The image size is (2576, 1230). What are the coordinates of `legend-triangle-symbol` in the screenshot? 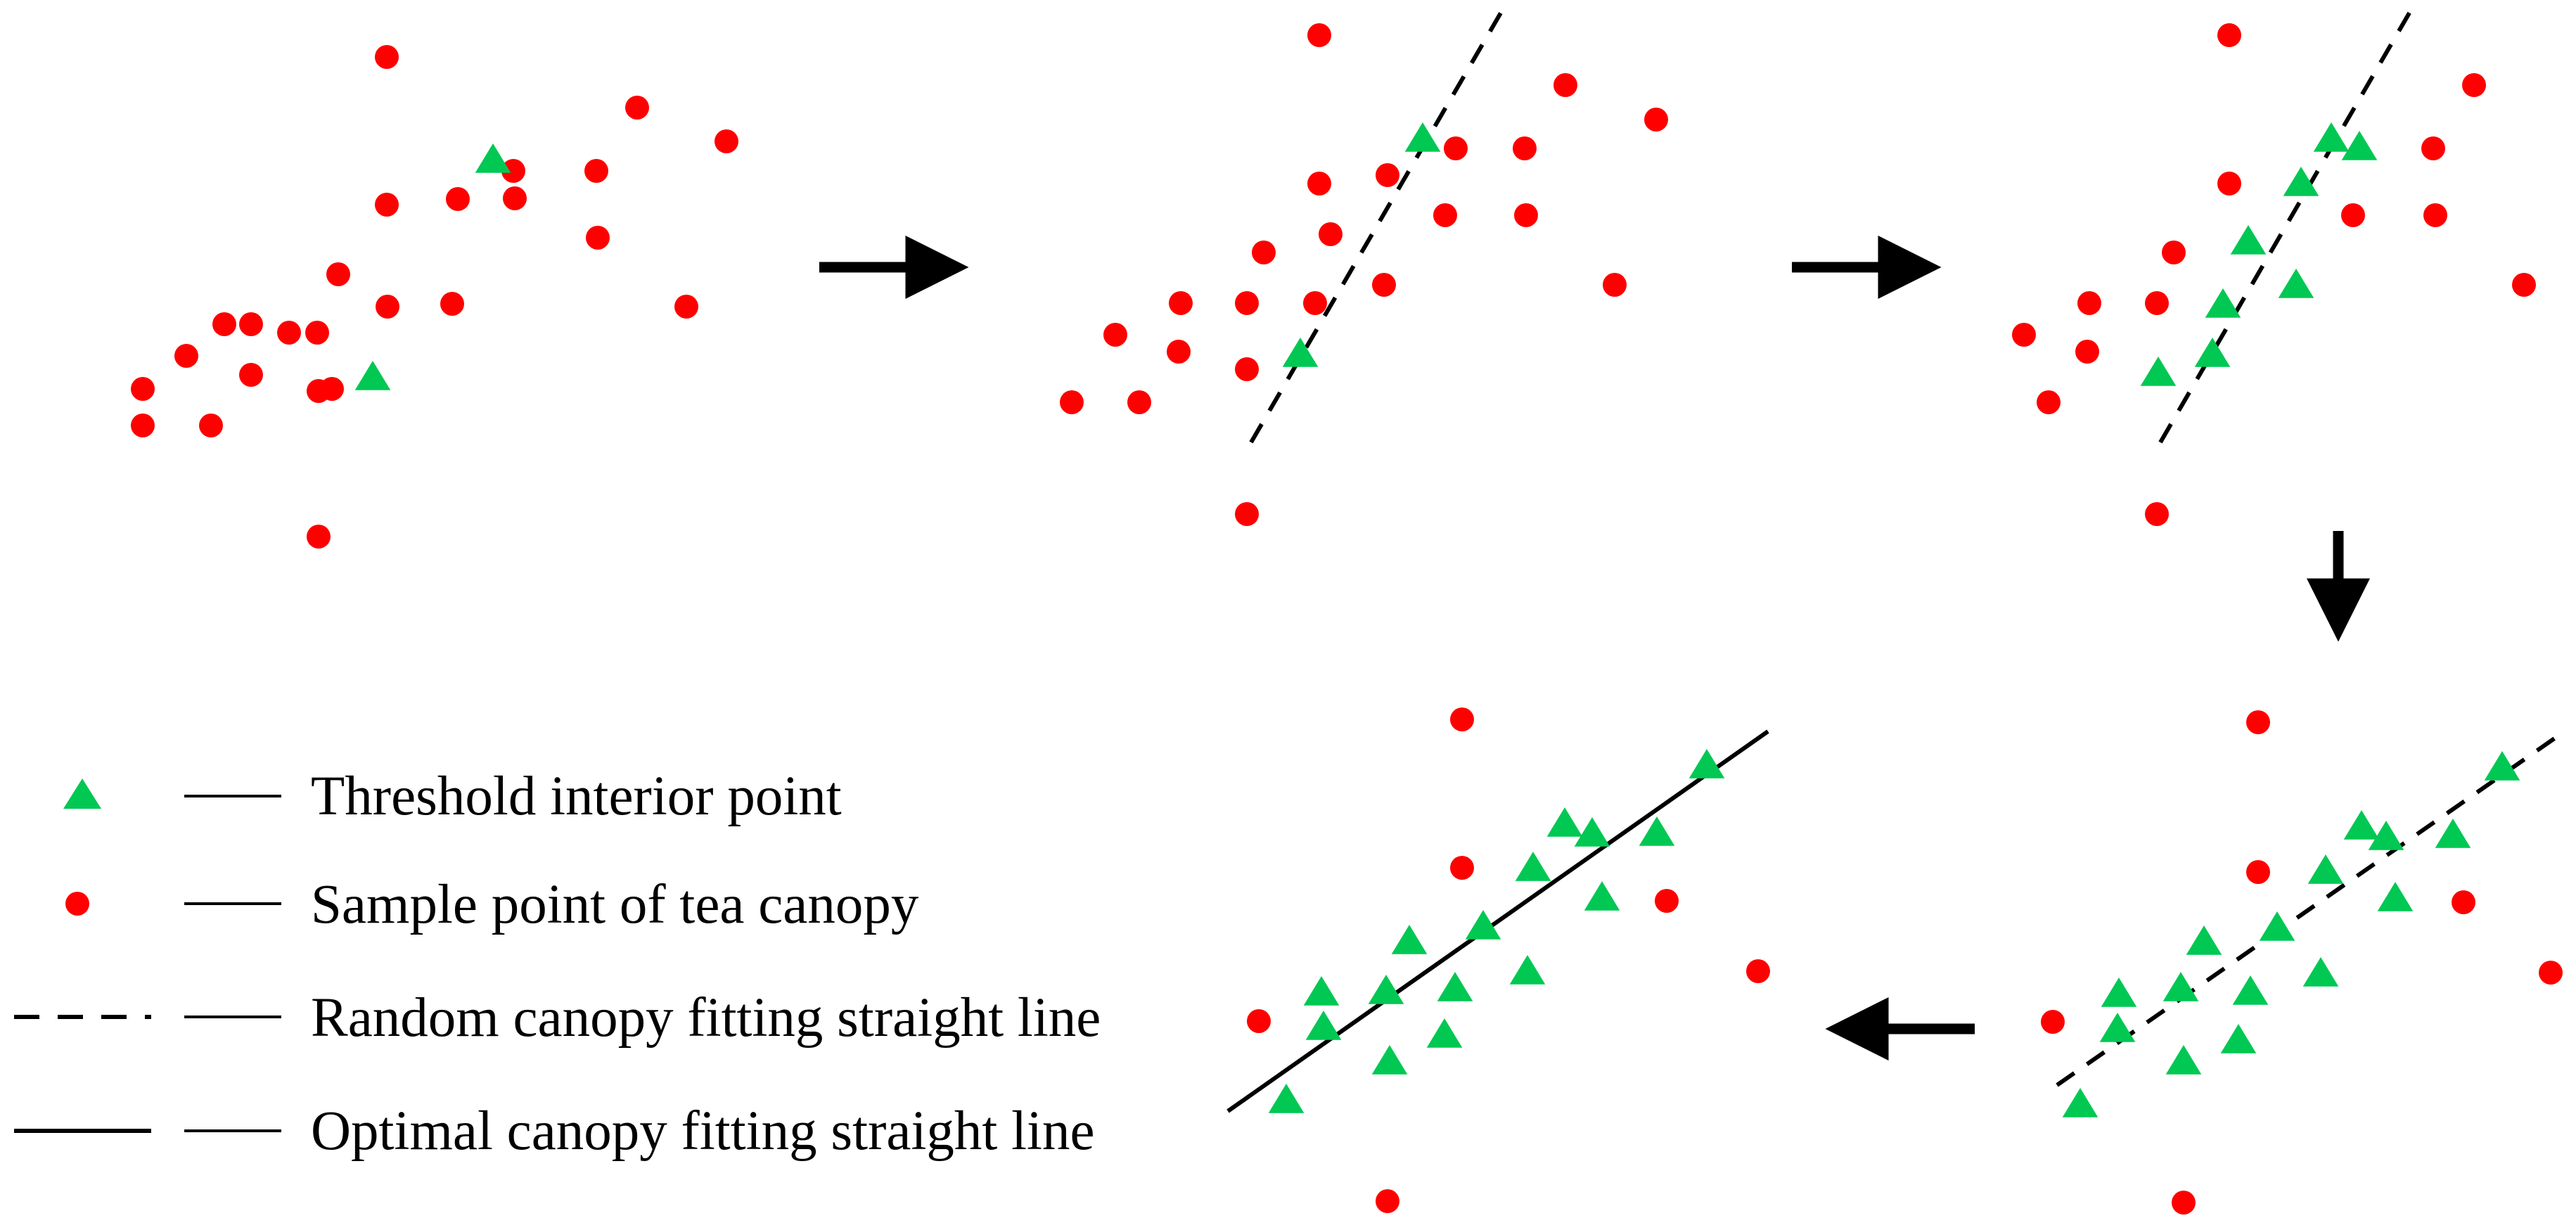 It's located at (82, 794).